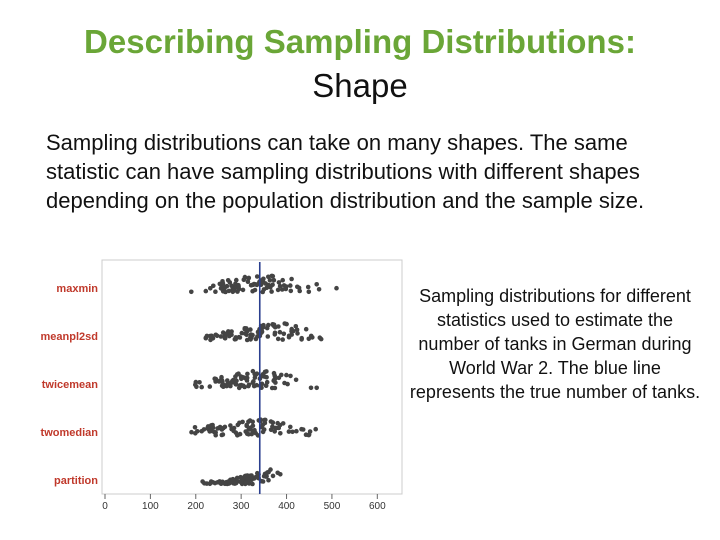 This screenshot has width=720, height=540. I want to click on x-tick-label: 300, so click(241, 506).